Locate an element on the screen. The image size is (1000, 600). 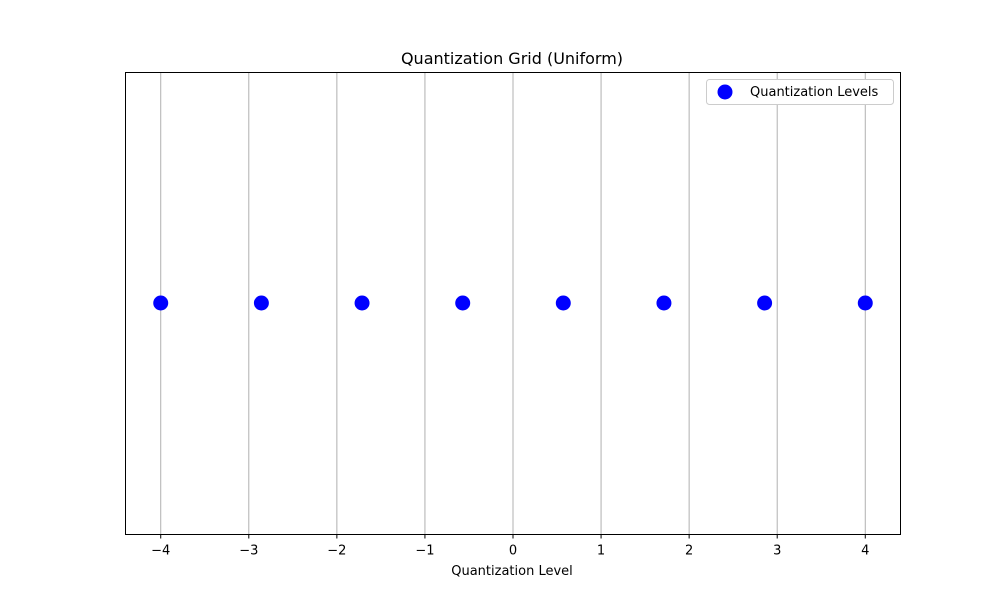
legend-marker is located at coordinates (725, 92).